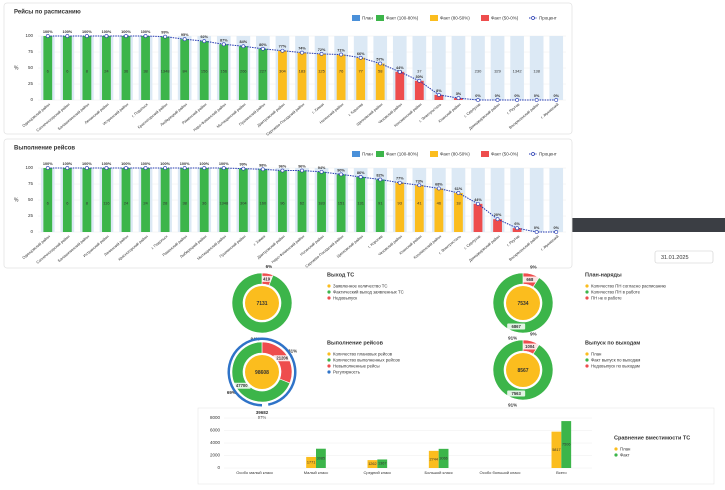  Describe the element at coordinates (458, 202) in the screenshot. I see `bar-label: 18` at that location.